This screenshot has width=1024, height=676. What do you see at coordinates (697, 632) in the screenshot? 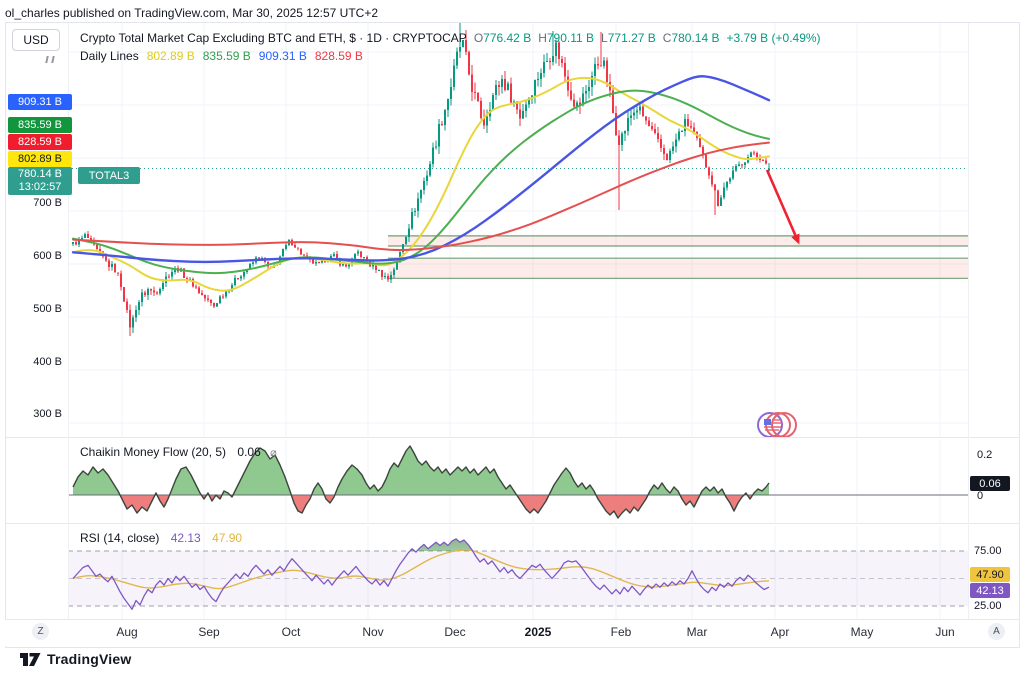
I see `time-axis-label-mar: Mar` at bounding box center [697, 632].